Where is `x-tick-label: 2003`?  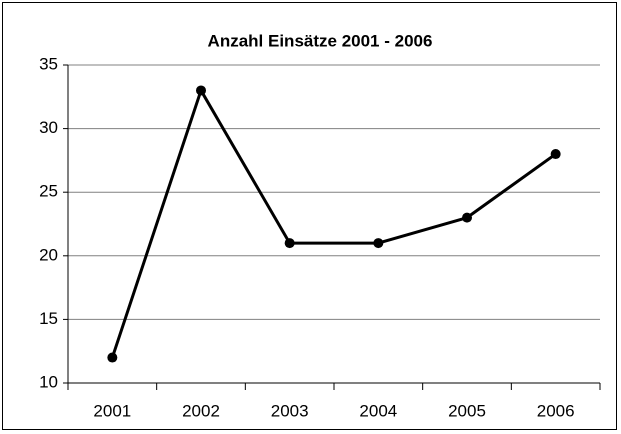
x-tick-label: 2003 is located at coordinates (290, 410).